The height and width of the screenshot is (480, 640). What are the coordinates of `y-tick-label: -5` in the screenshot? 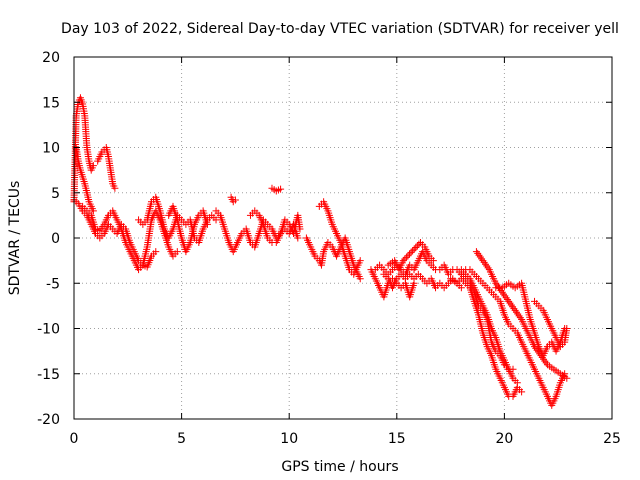 It's located at (53, 284).